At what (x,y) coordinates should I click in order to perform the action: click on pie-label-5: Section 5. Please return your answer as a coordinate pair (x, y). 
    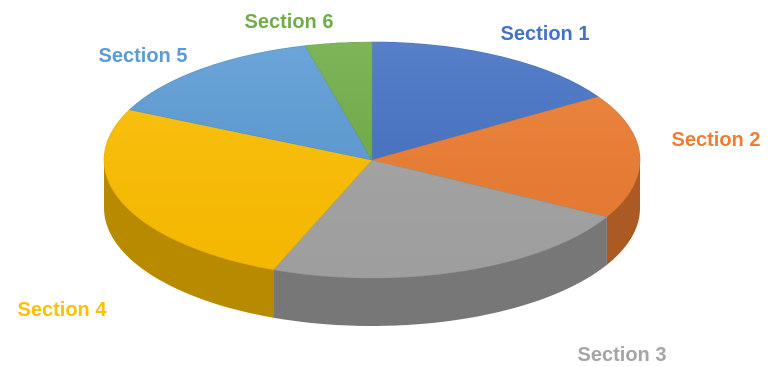
    Looking at the image, I should click on (143, 56).